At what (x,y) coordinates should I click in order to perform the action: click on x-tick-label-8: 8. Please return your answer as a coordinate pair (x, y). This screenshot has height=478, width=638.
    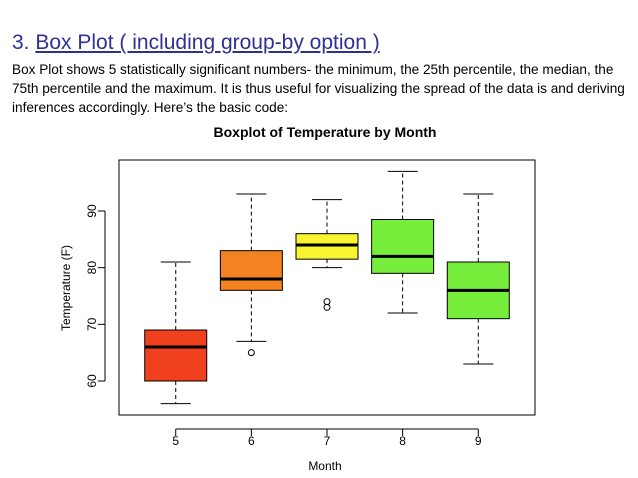
    Looking at the image, I should click on (402, 441).